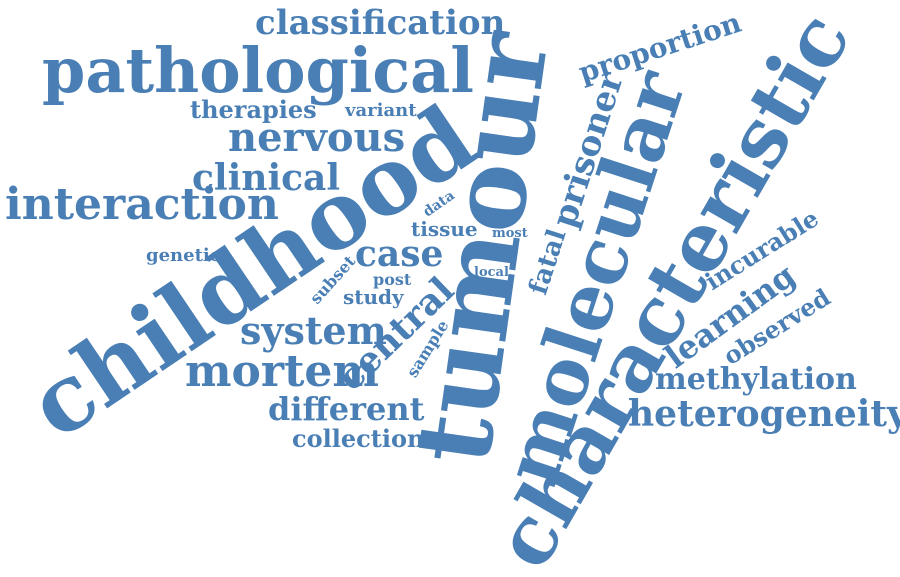 This screenshot has height=577, width=900. Describe the element at coordinates (183, 255) in the screenshot. I see `word-genetic: genetic` at that location.